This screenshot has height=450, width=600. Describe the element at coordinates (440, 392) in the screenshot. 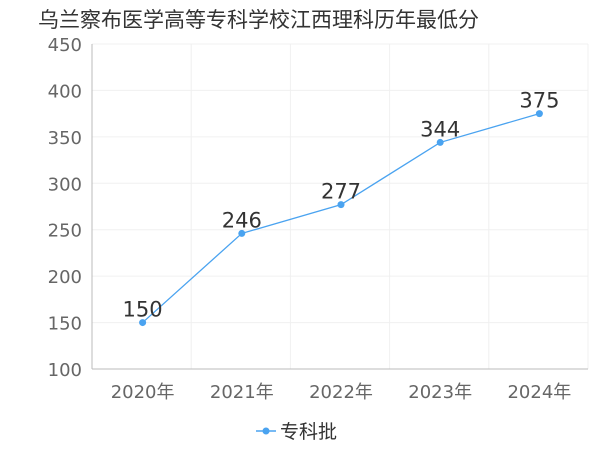

I see `x-tick-label: 2023年` at that location.